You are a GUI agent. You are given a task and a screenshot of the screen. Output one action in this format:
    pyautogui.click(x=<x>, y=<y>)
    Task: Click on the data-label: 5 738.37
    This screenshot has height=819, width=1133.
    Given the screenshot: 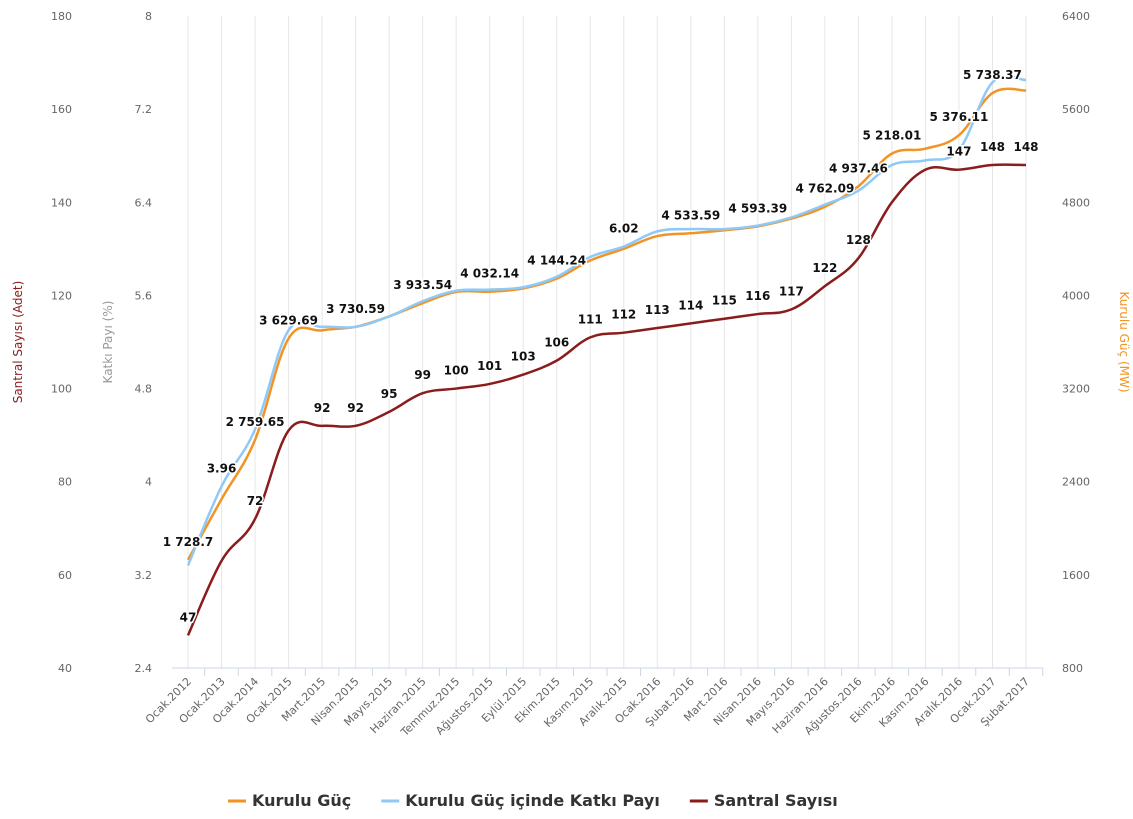 What is the action you would take?
    pyautogui.click(x=992, y=75)
    